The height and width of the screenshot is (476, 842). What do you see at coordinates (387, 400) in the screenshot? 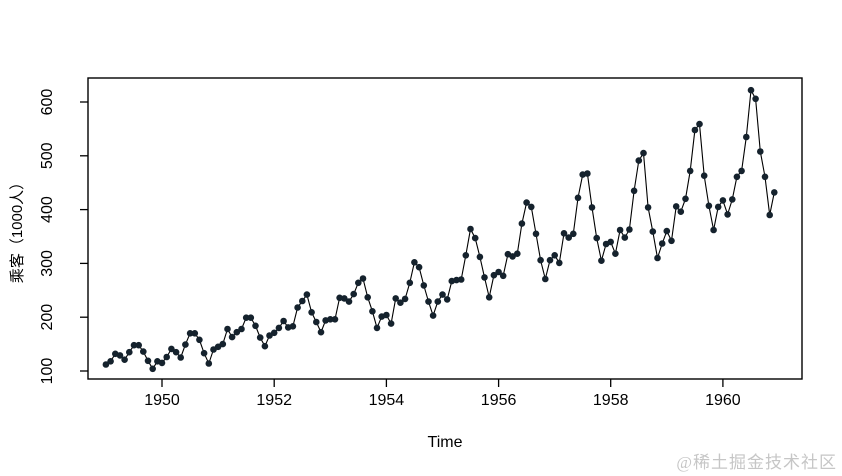
I see `x-tick-label: 1954` at bounding box center [387, 400].